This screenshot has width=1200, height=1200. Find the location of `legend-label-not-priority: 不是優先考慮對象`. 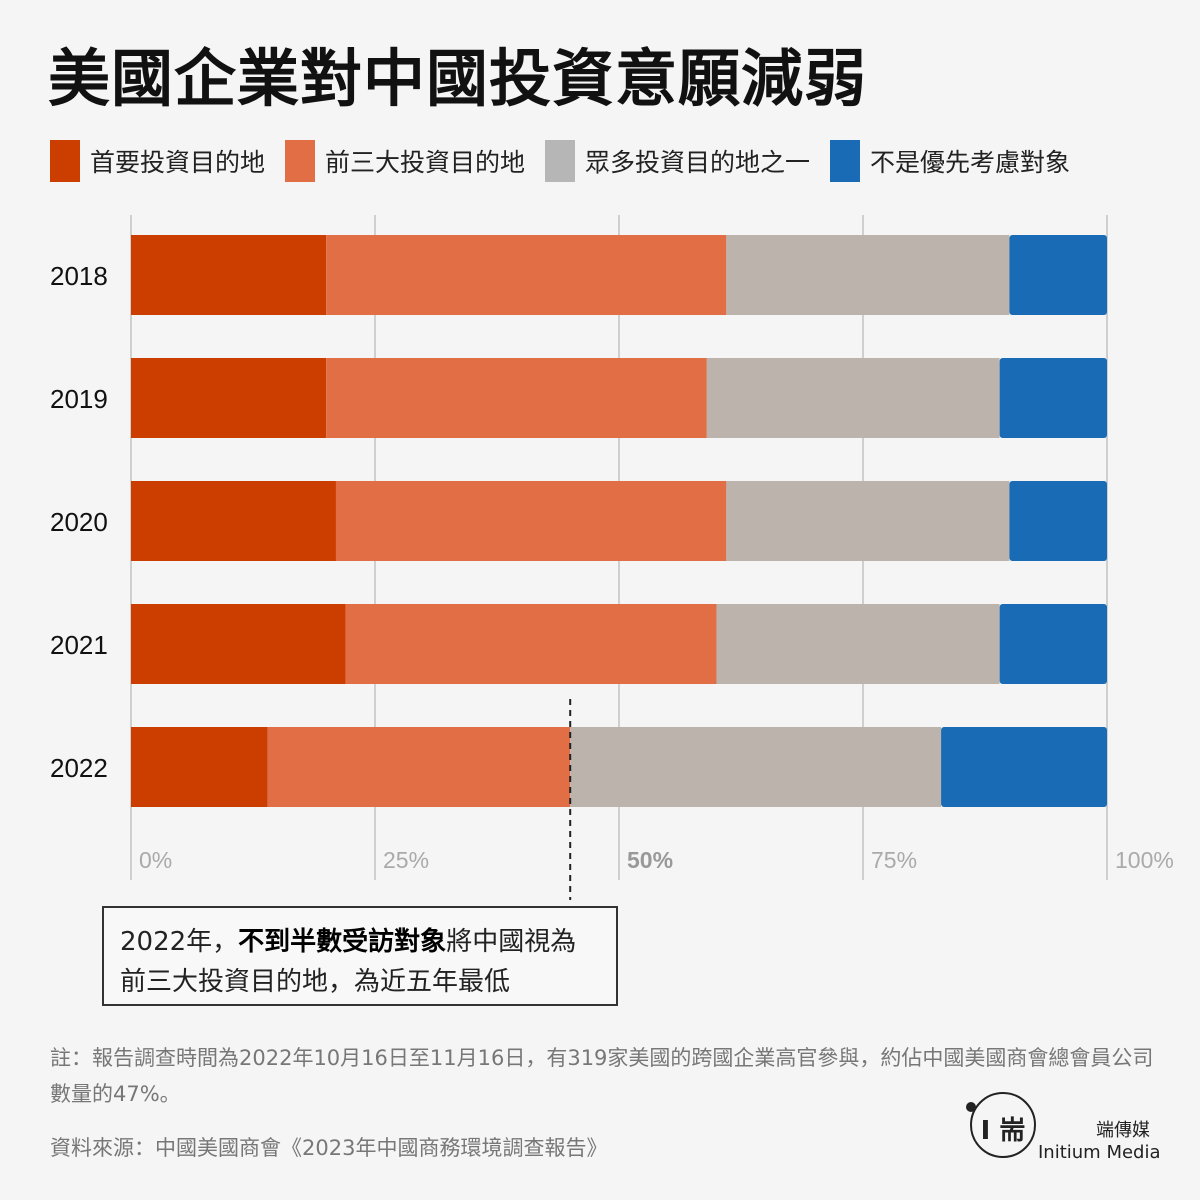

legend-label-not-priority: 不是優先考慮對象 is located at coordinates (970, 162).